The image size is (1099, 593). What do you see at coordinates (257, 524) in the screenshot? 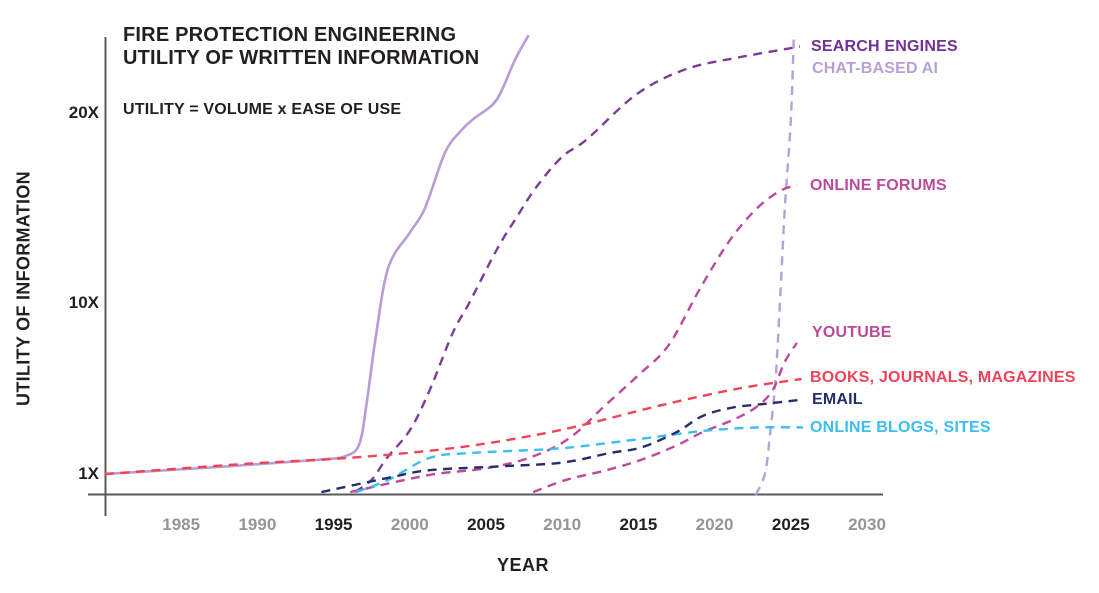
I see `x-tick-1990: 1990` at bounding box center [257, 524].